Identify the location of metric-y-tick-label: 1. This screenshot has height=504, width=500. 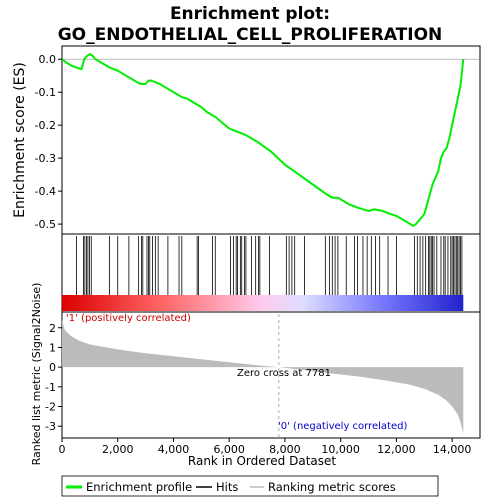
(52, 347).